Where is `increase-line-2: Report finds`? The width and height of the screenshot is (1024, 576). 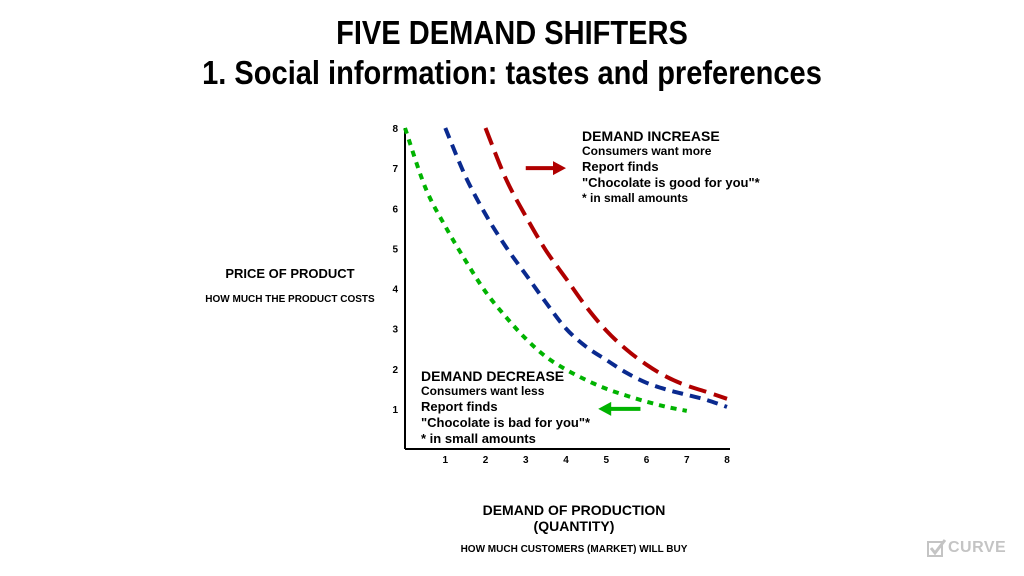 increase-line-2: Report finds is located at coordinates (620, 166).